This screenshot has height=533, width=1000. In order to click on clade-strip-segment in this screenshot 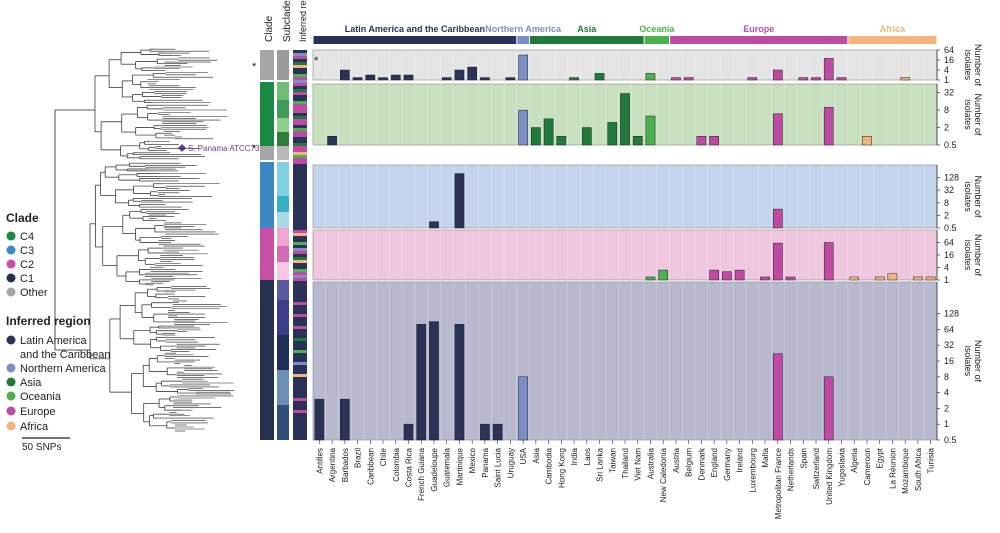, I will do `click(267, 65)`.